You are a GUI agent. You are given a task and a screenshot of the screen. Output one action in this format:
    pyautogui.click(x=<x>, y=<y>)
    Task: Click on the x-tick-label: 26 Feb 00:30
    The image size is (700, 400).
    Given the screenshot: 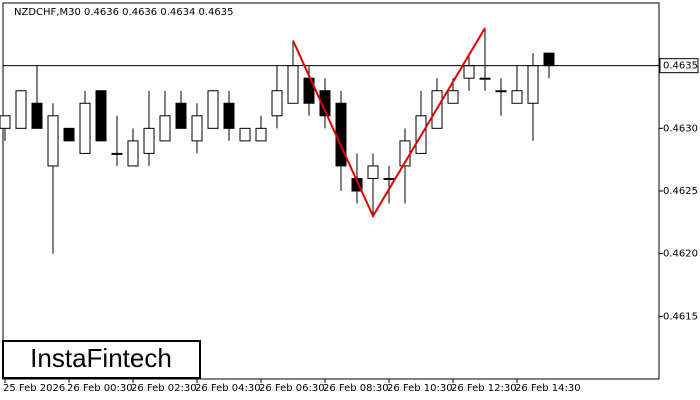 What is the action you would take?
    pyautogui.click(x=100, y=388)
    